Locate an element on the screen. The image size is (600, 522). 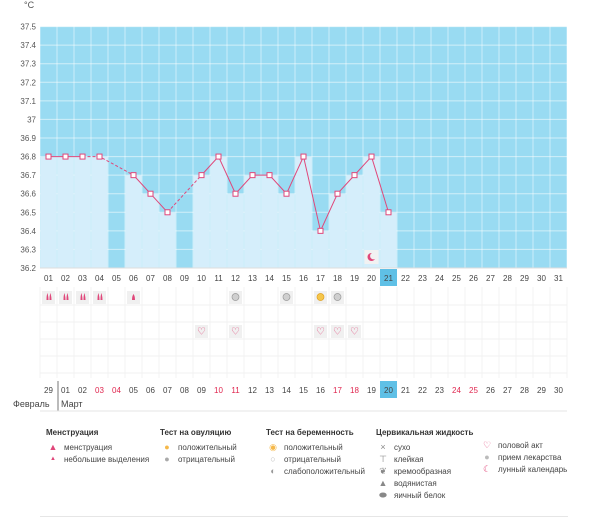
y-tick-label: 36.3 is located at coordinates (28, 249).